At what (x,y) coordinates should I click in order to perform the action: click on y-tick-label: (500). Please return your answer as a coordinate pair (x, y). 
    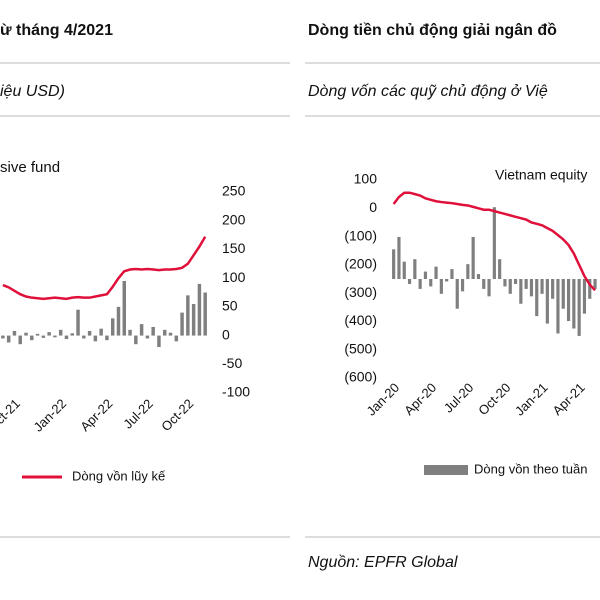
    Looking at the image, I should click on (360, 348).